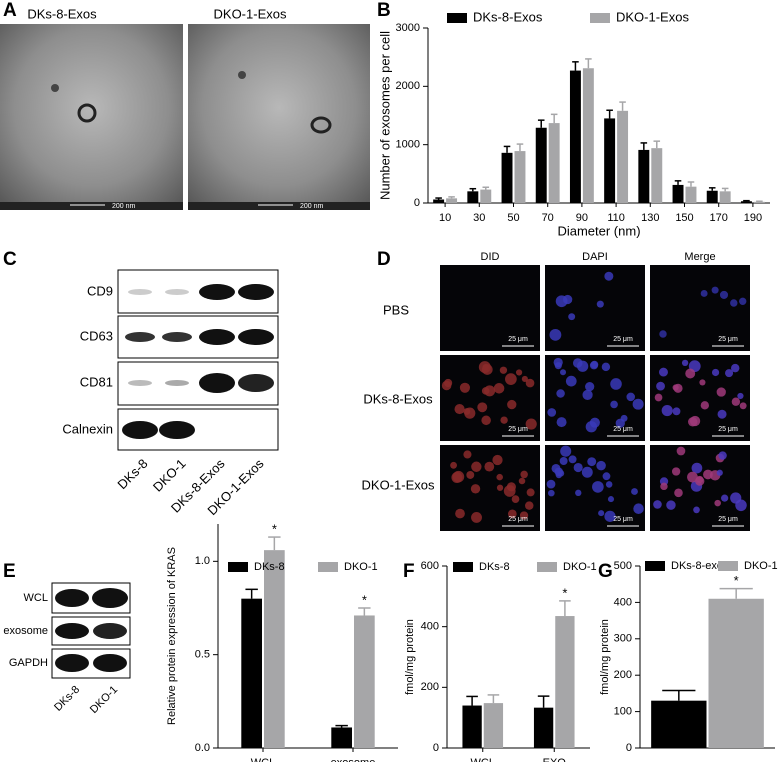  What do you see at coordinates (104, 700) in the screenshot?
I see `lane-label: DKO-1` at bounding box center [104, 700].